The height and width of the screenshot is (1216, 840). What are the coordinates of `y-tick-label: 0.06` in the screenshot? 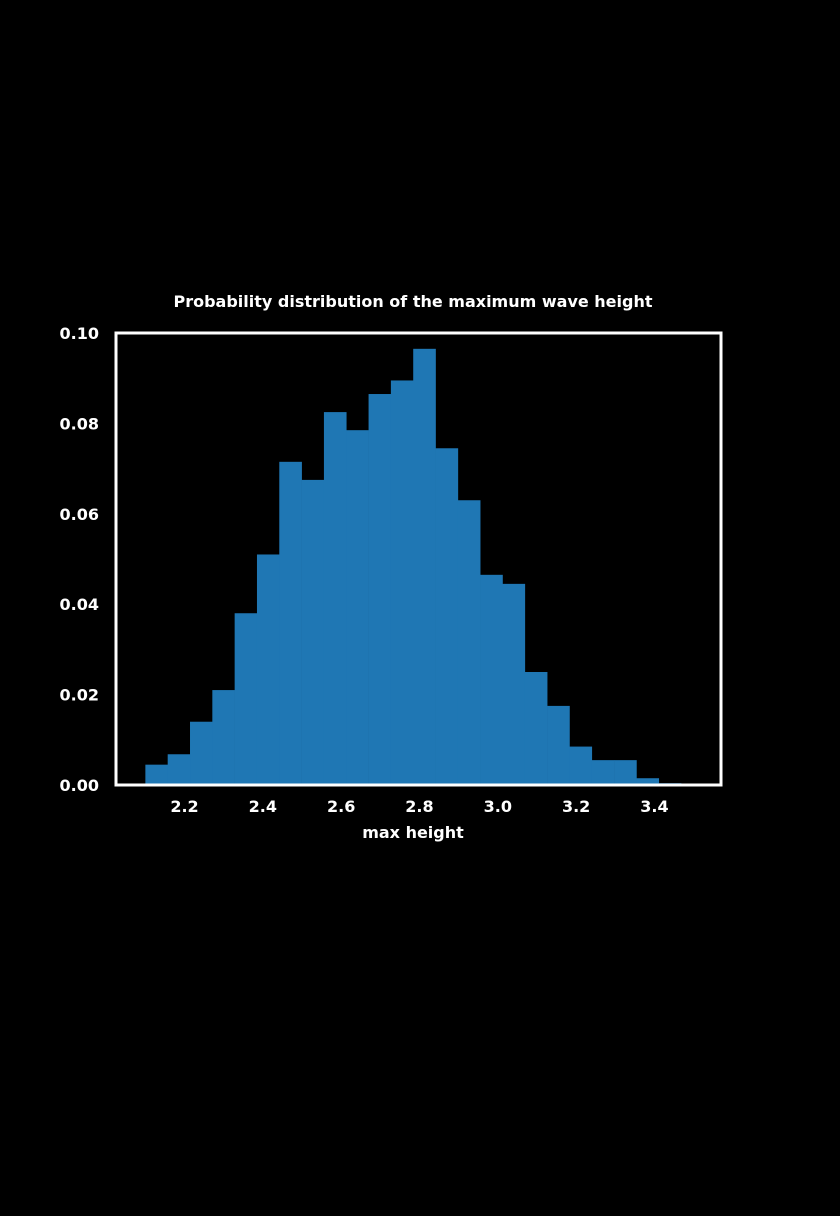 It's located at (79, 514).